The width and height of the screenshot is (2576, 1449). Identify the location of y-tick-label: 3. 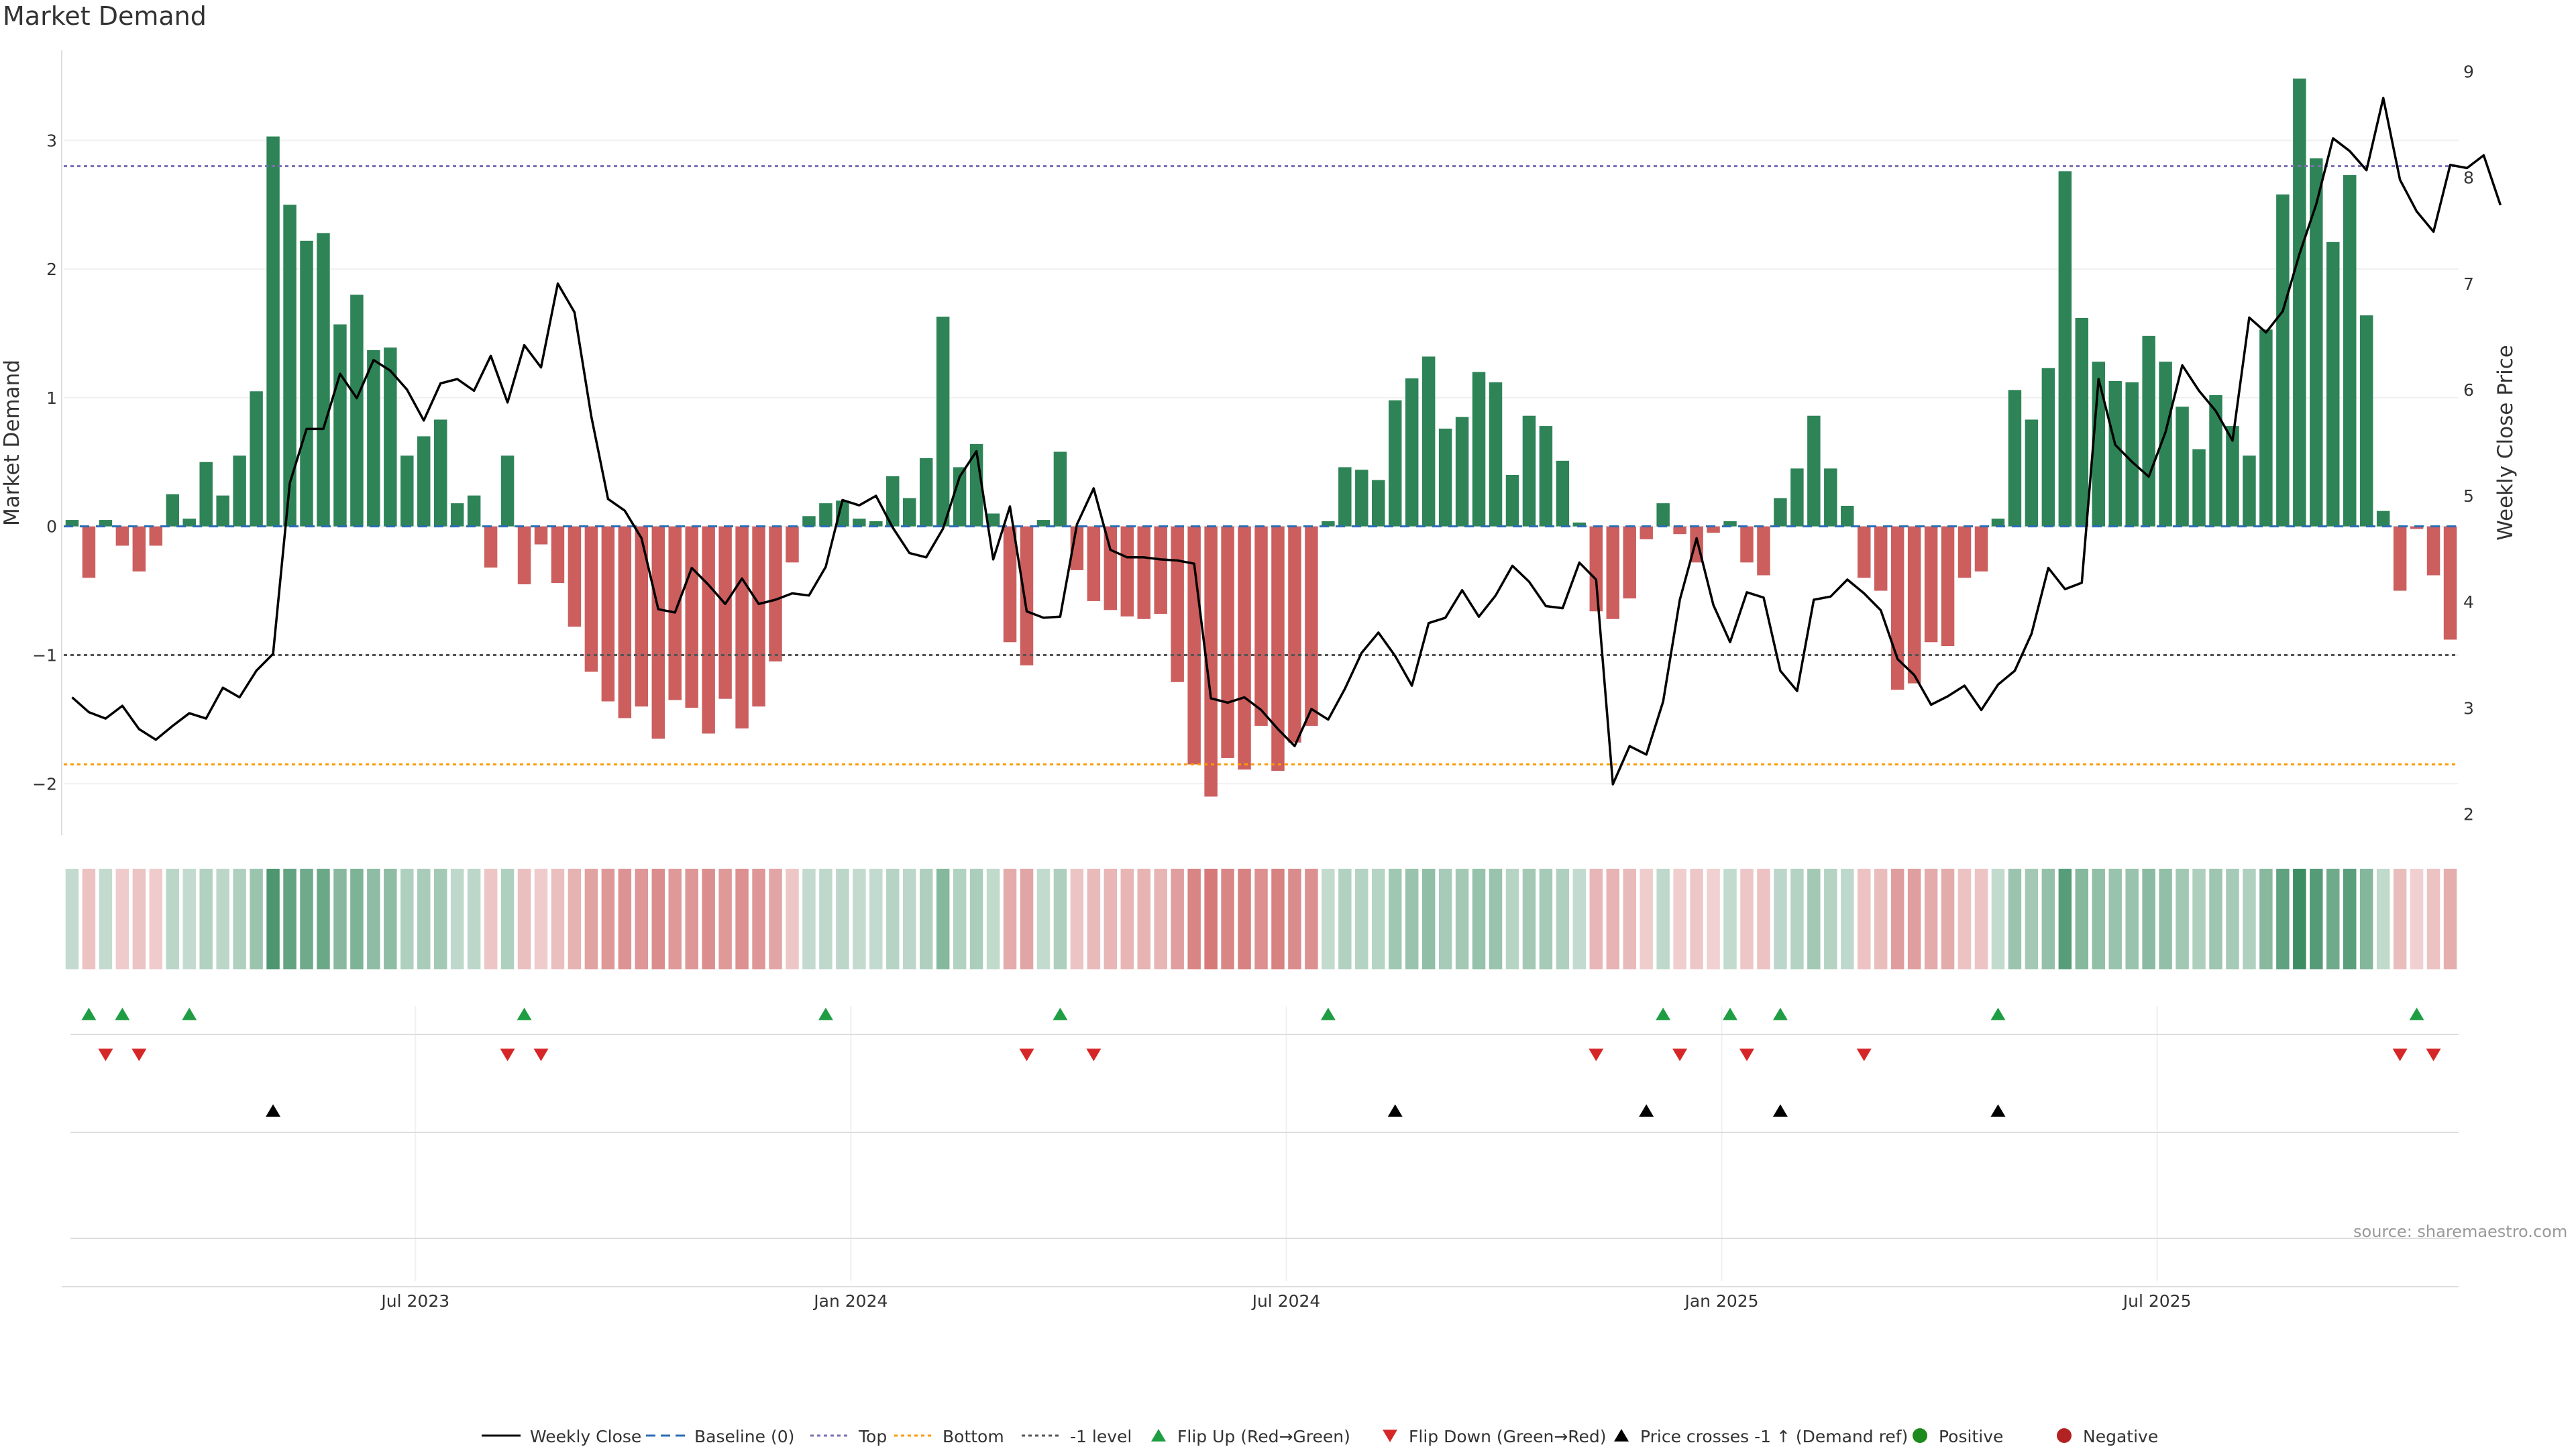
(51, 140).